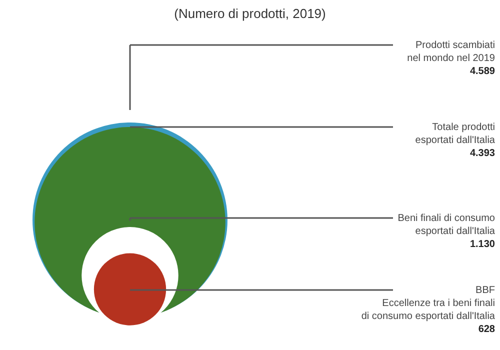 The width and height of the screenshot is (500, 350). I want to click on category-label: BBF Eccellenze tra i beni finali di consumo esportati dall'Italia, so click(428, 303).